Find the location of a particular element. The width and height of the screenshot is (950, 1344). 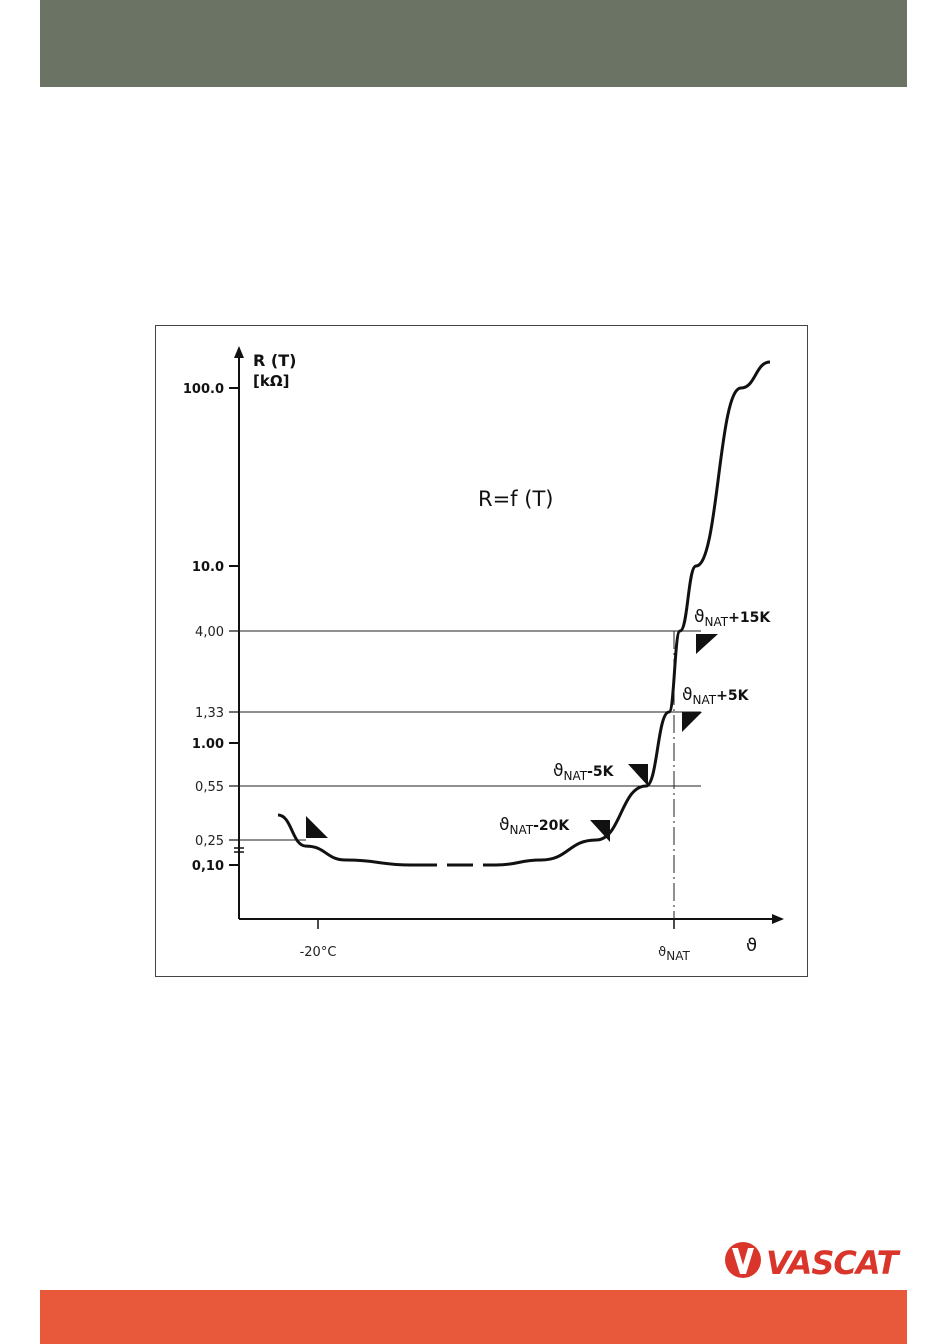

annotation-label: ϑNAT+5K is located at coordinates (716, 696).